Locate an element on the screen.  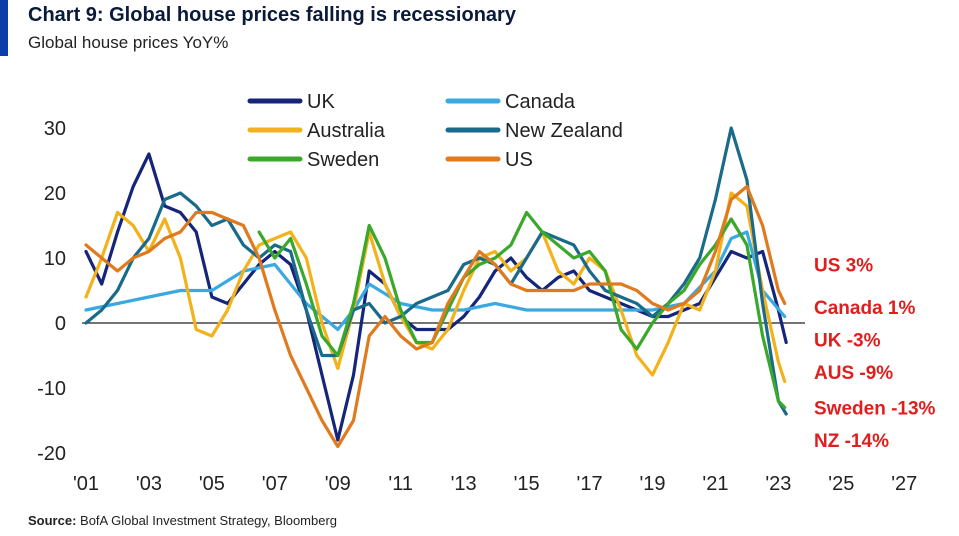
source-label: Source: is located at coordinates (52, 520).